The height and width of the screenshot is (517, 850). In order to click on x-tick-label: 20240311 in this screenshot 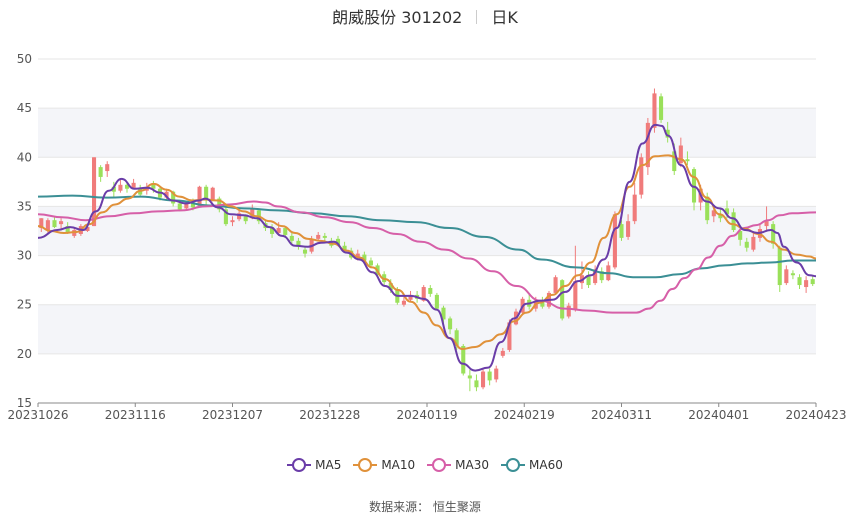, I will do `click(621, 415)`.